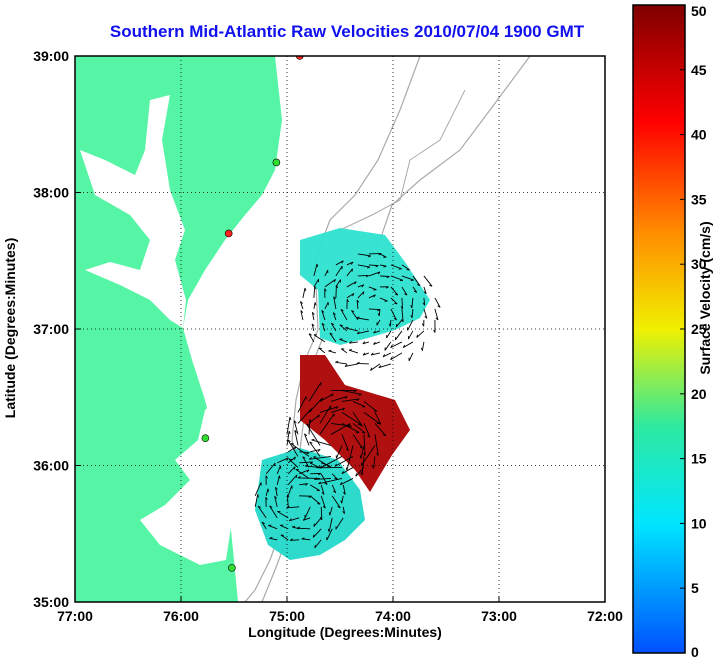  I want to click on colorbar-tick-label: 15, so click(699, 459).